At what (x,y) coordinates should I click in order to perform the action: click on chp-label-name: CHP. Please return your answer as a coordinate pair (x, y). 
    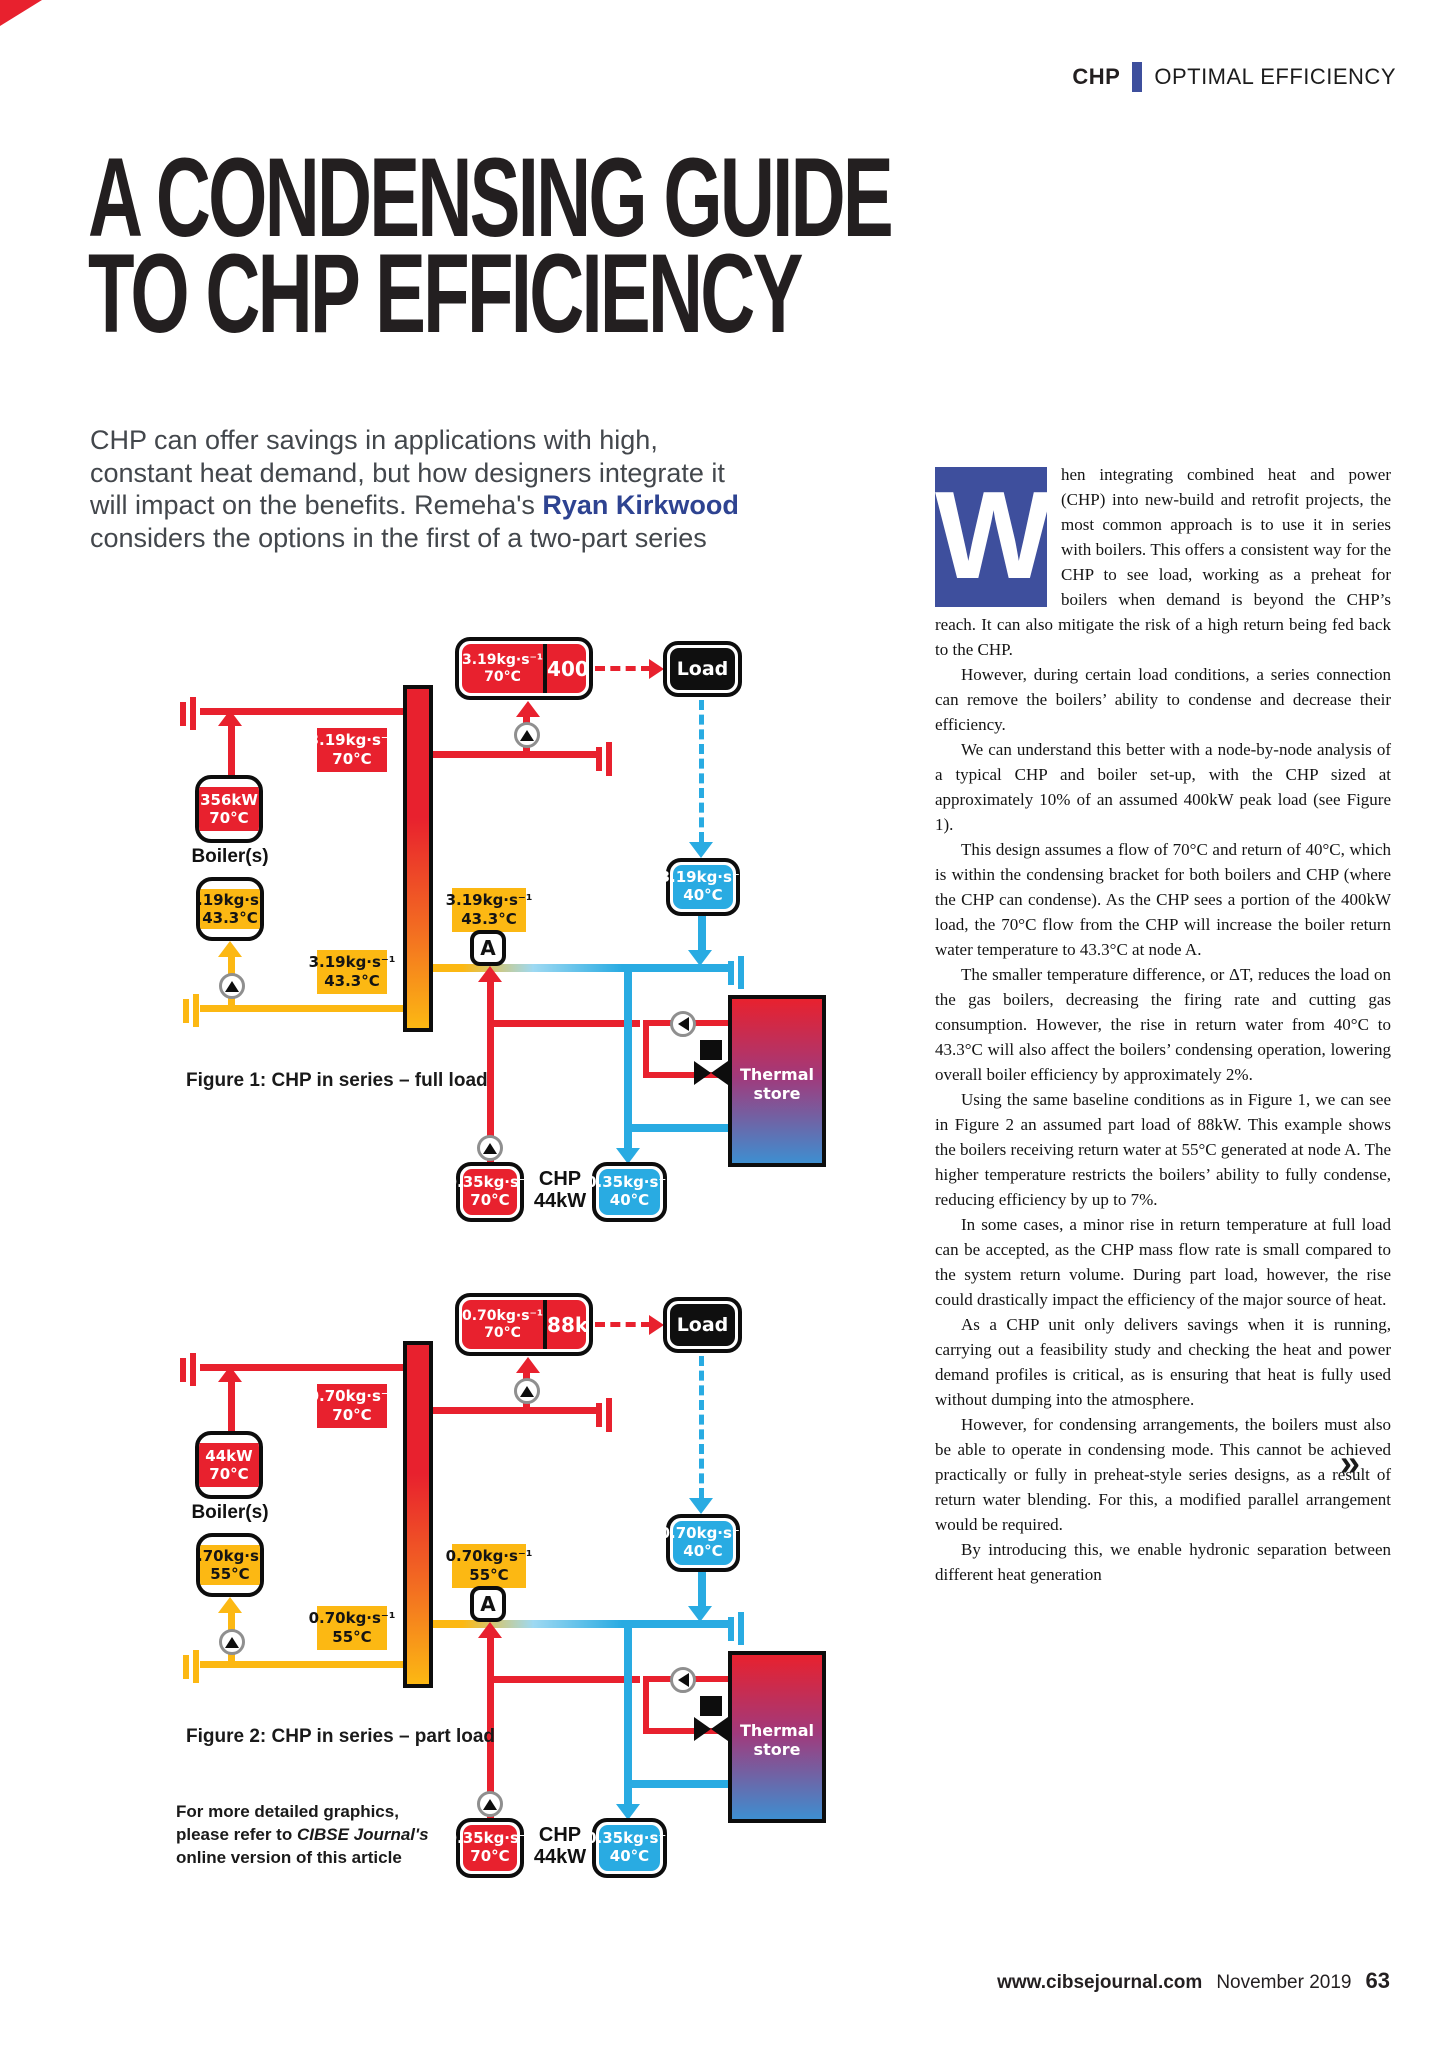
    Looking at the image, I should click on (560, 1179).